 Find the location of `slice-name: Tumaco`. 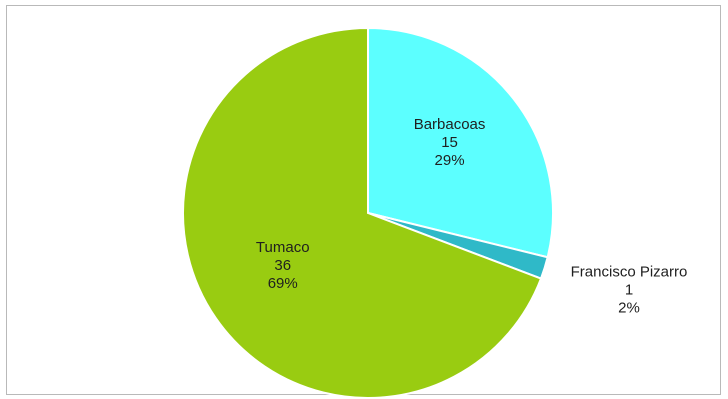

slice-name: Tumaco is located at coordinates (283, 247).